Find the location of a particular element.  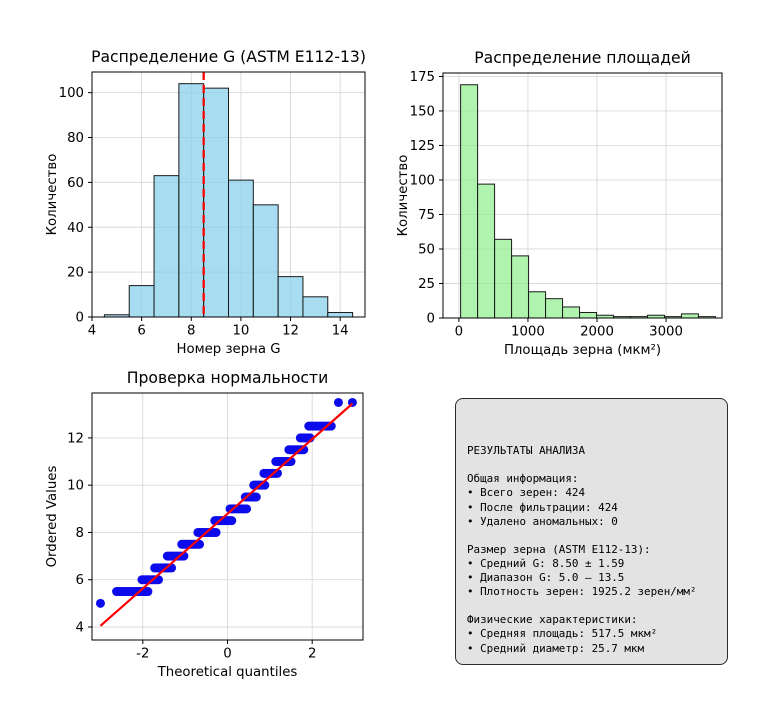

y-tick-label: 50 is located at coordinates (426, 249).